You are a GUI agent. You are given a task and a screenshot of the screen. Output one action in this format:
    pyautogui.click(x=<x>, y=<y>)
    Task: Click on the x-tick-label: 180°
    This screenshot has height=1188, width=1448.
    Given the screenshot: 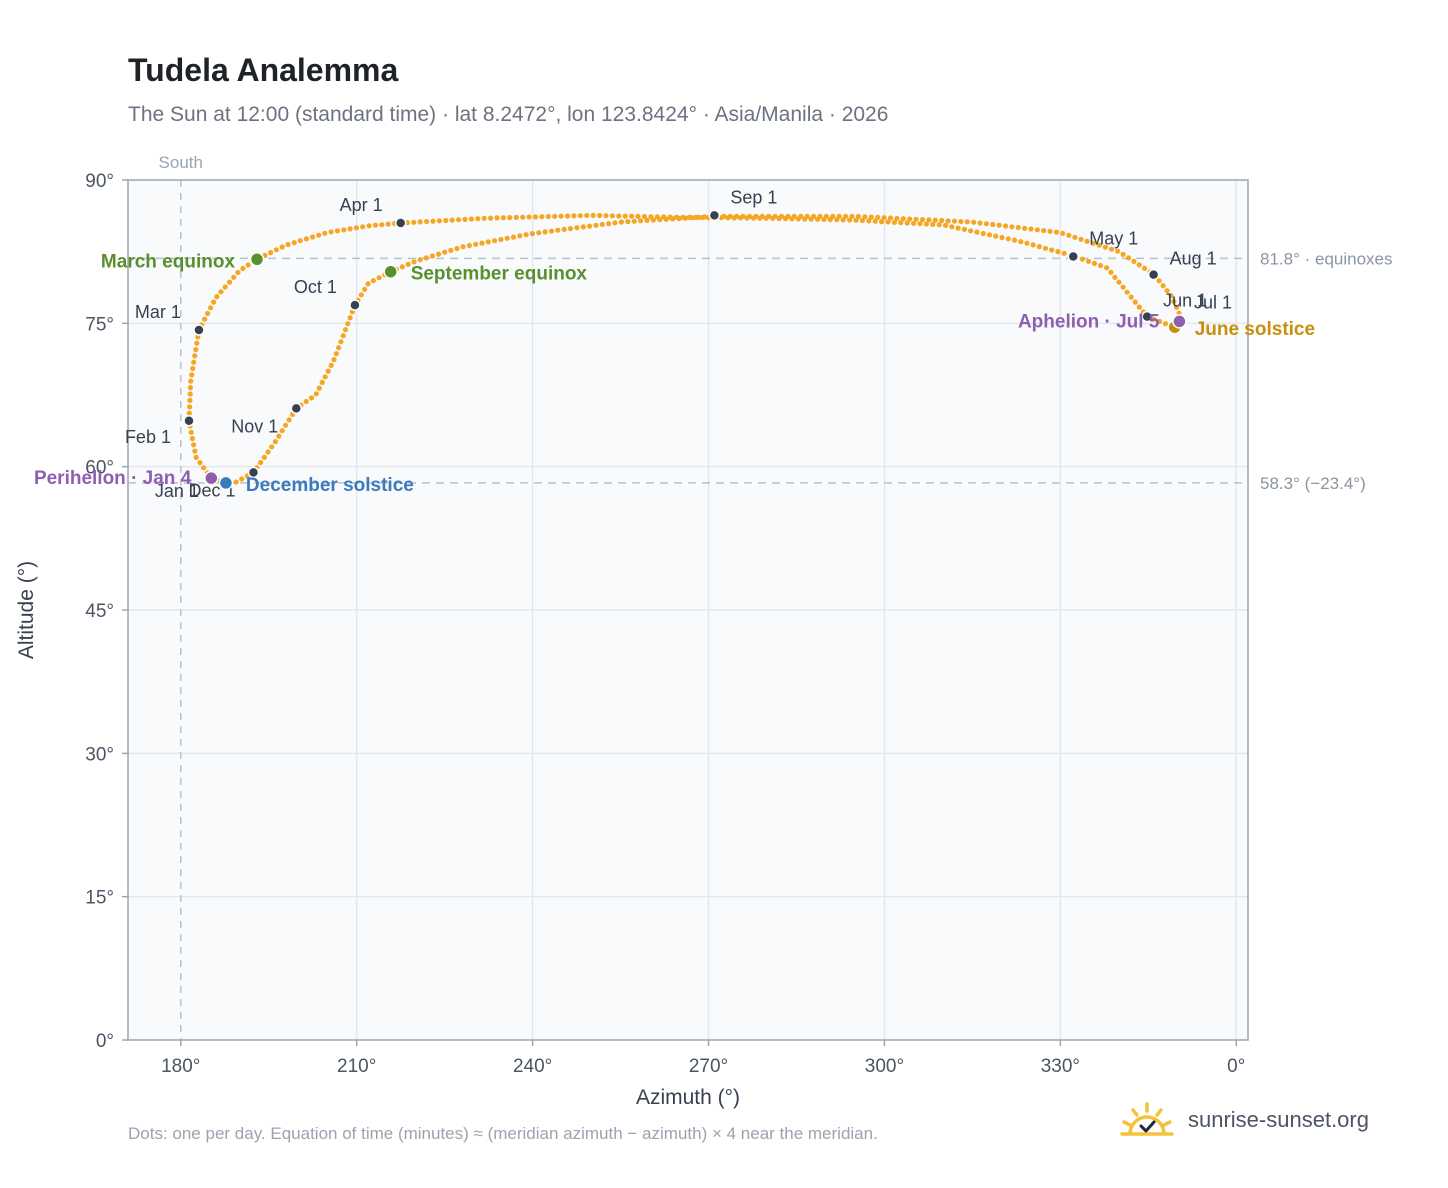 What is the action you would take?
    pyautogui.click(x=180, y=1066)
    